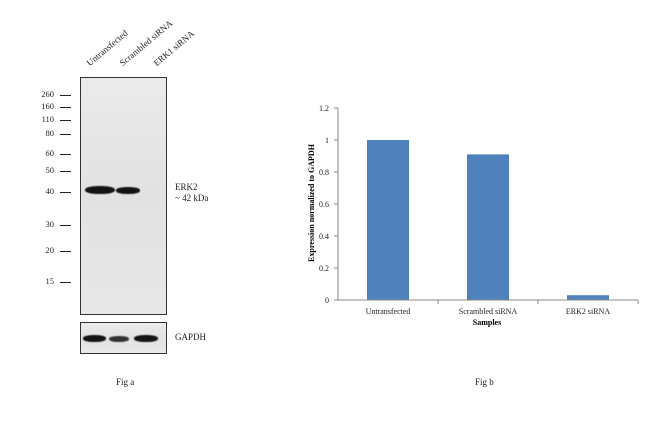 This screenshot has width=650, height=436. Describe the element at coordinates (100, 190) in the screenshot. I see `erk2-band-untransfected` at that location.